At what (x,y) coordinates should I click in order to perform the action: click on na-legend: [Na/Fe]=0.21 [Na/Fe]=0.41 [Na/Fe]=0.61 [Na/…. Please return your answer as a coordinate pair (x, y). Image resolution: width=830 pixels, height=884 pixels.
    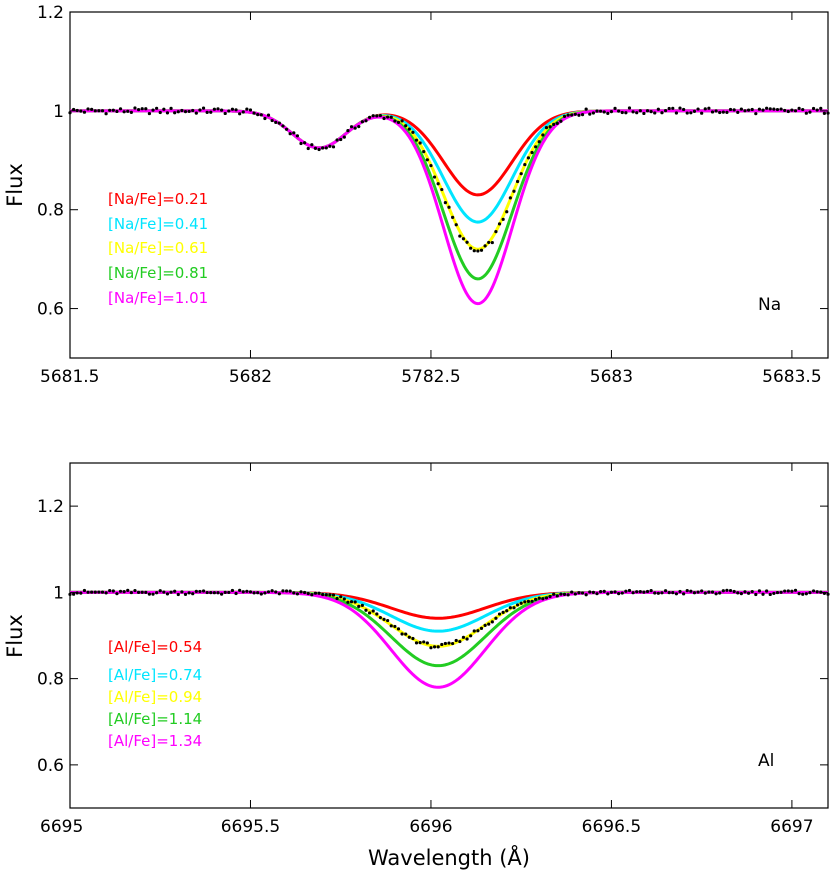
    Looking at the image, I should click on (158, 248).